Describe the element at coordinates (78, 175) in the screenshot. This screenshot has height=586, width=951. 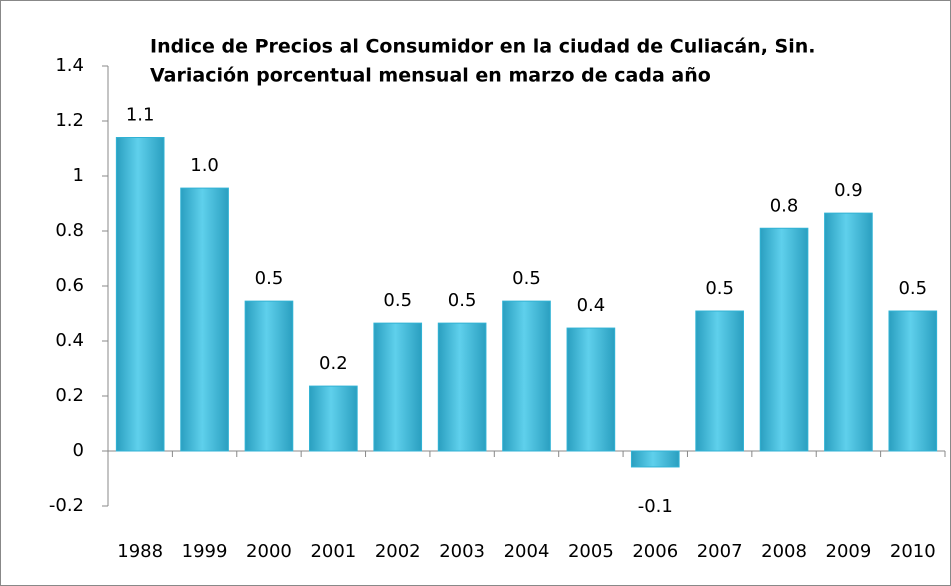
I see `y-tick-label: 1` at that location.